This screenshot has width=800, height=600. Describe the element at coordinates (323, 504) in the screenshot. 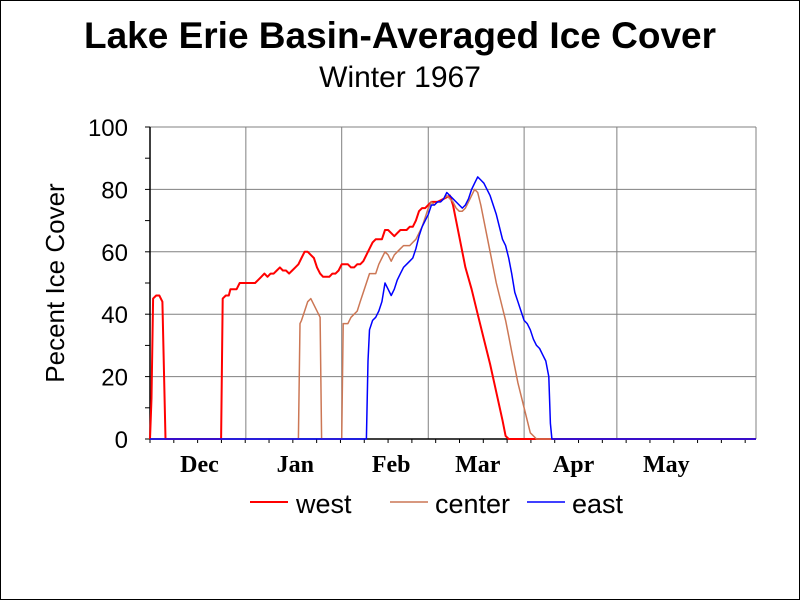

I see `legend-label-west: west` at that location.